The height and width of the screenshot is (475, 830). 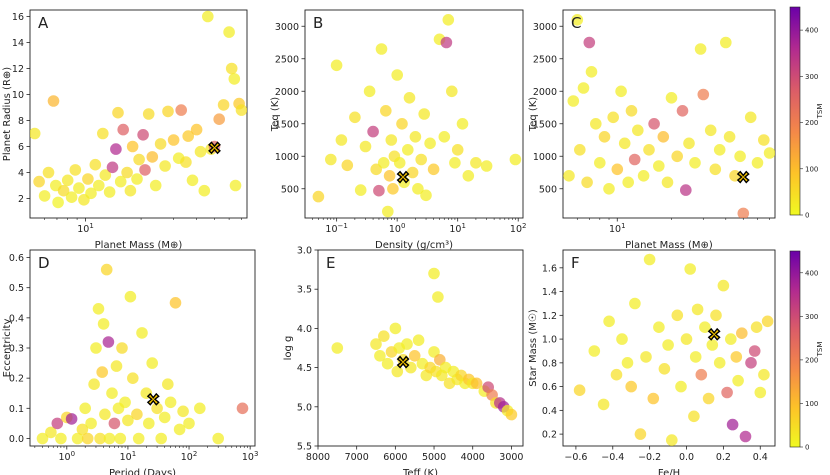 I want to click on highlight-marker, so click(x=743, y=177).